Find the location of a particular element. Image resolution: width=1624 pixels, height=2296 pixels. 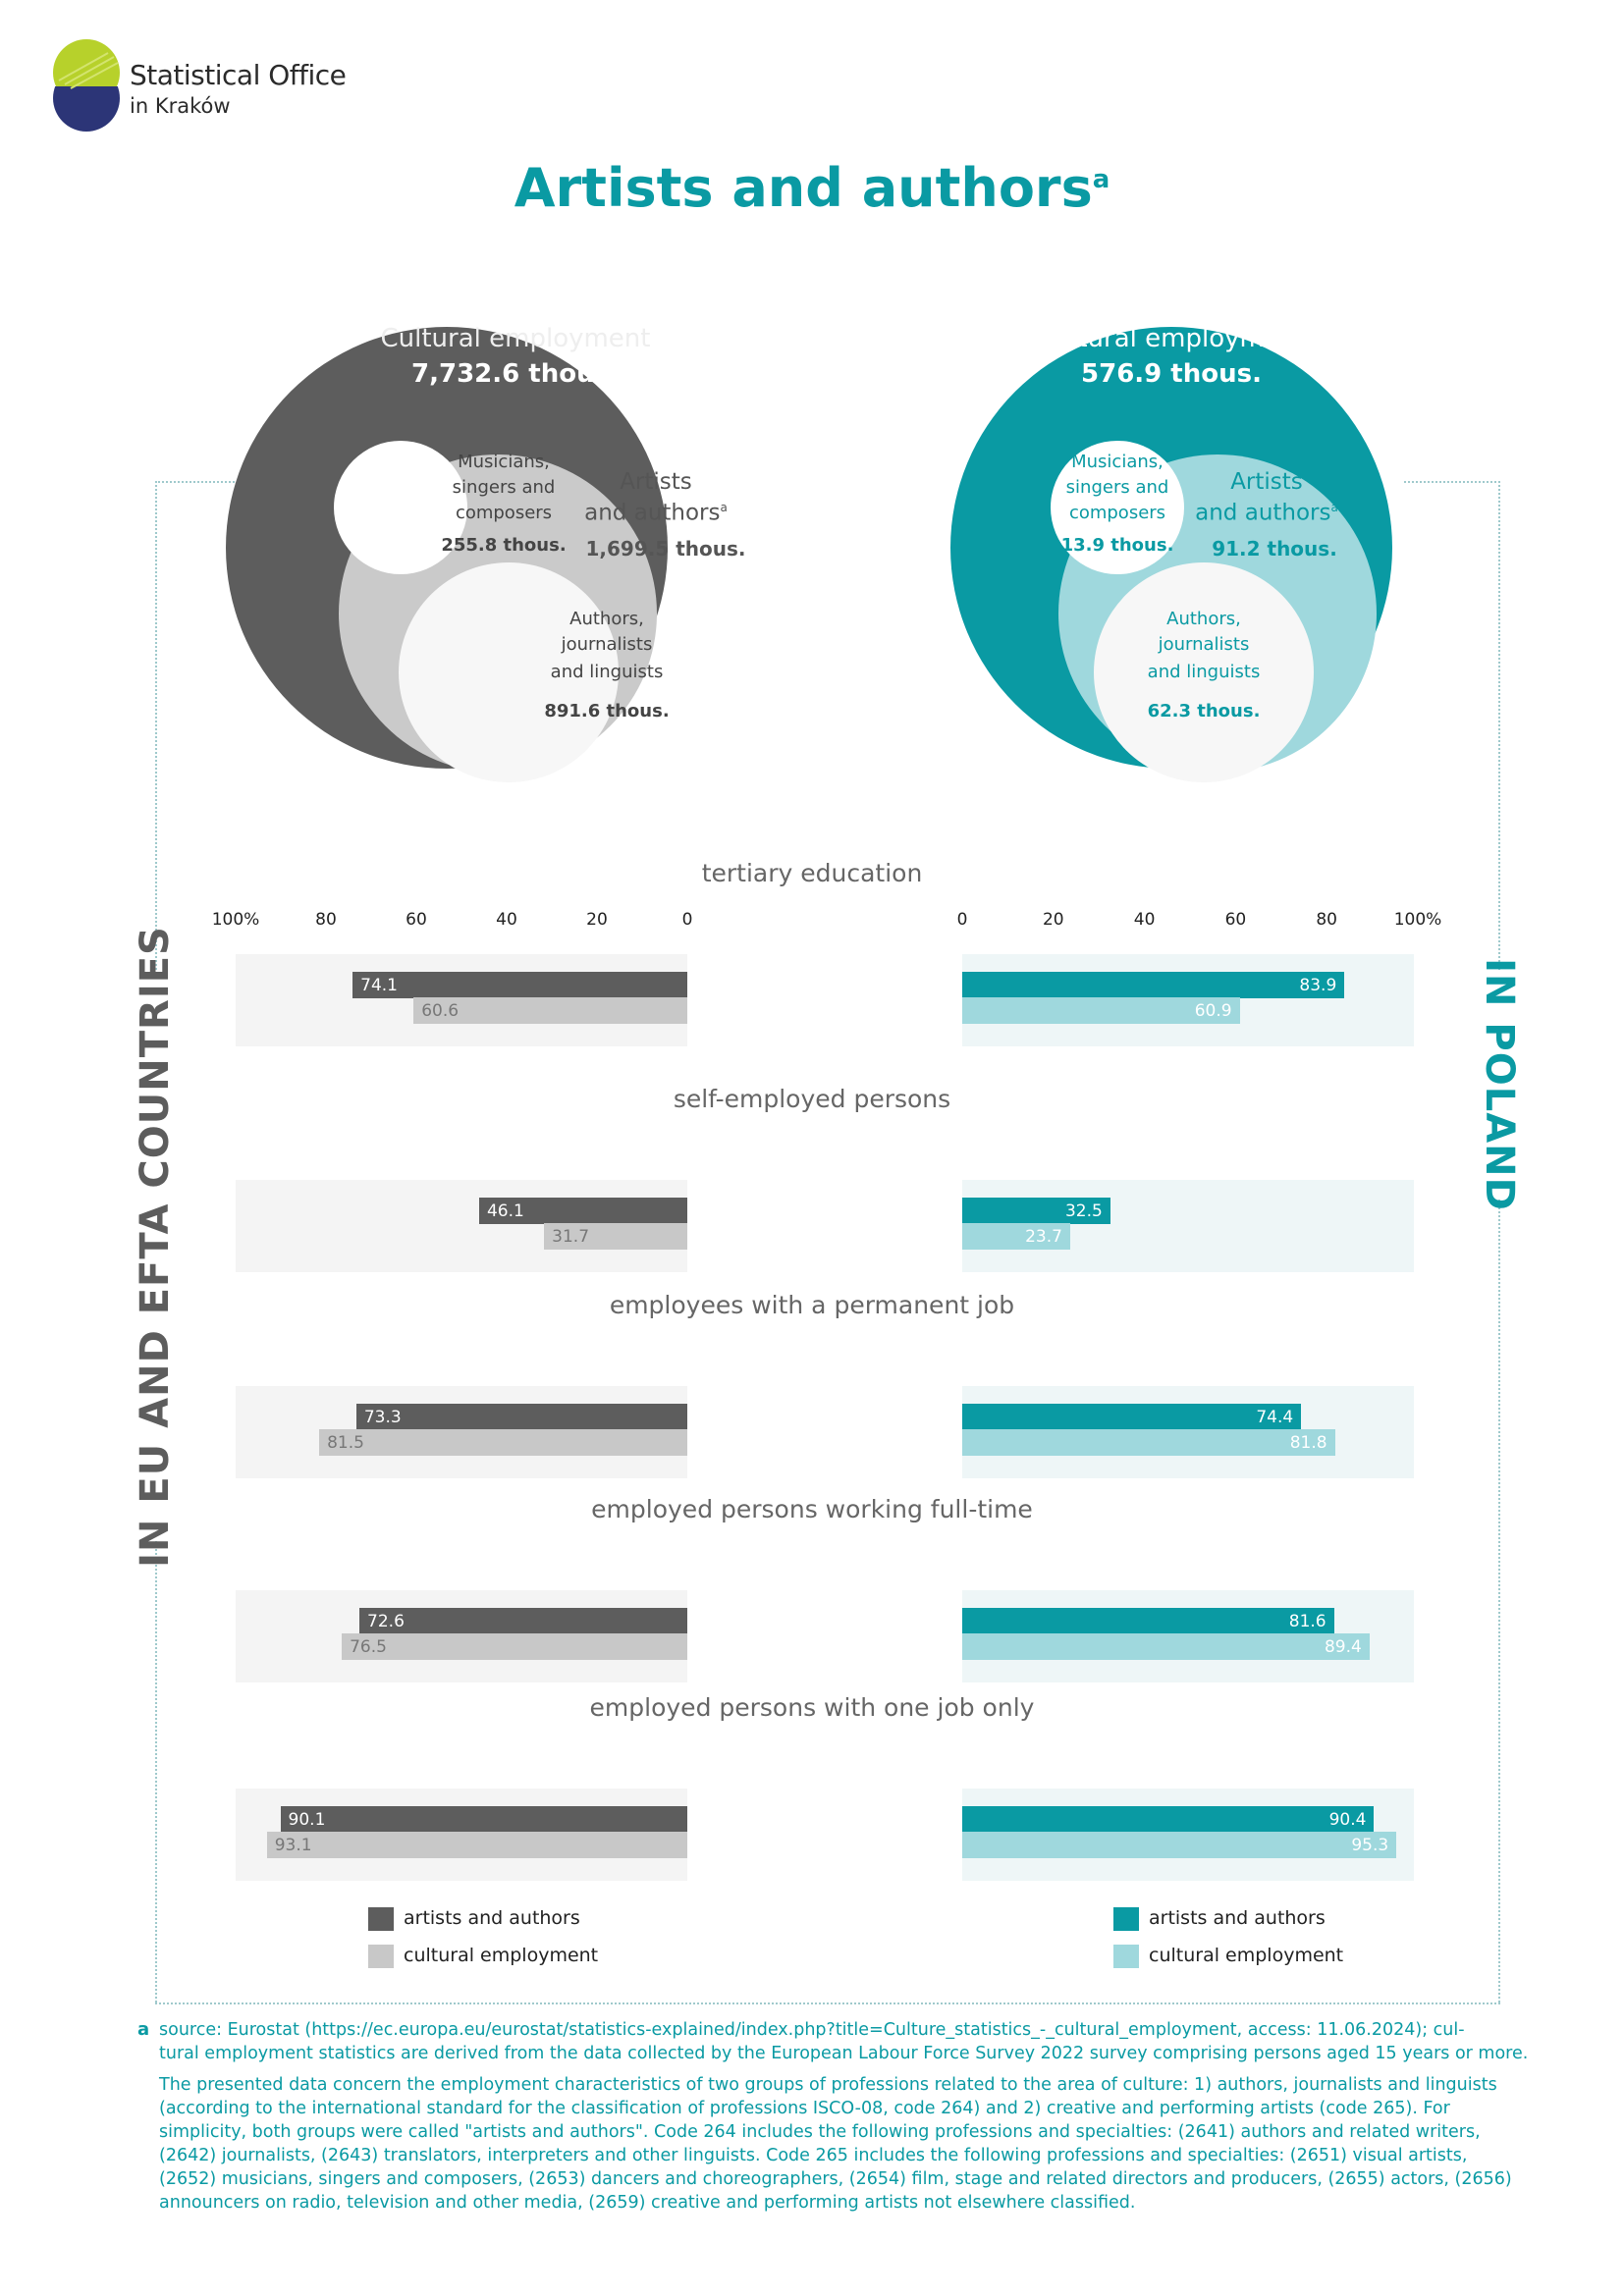

right-label-box is located at coordinates (1500, 1085).